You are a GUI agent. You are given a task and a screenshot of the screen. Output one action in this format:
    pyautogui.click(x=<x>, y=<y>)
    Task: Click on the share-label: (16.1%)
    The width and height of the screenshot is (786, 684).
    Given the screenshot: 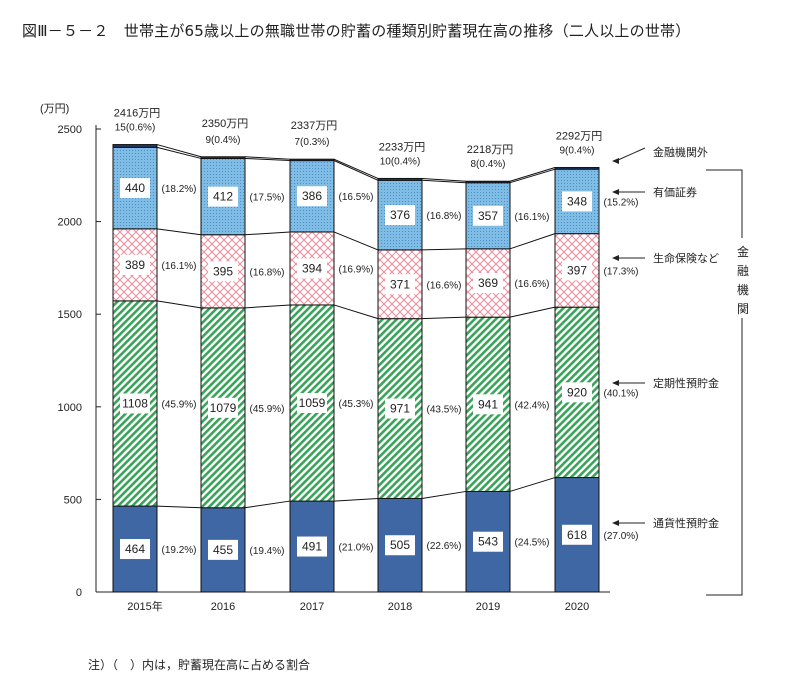 What is the action you would take?
    pyautogui.click(x=531, y=217)
    